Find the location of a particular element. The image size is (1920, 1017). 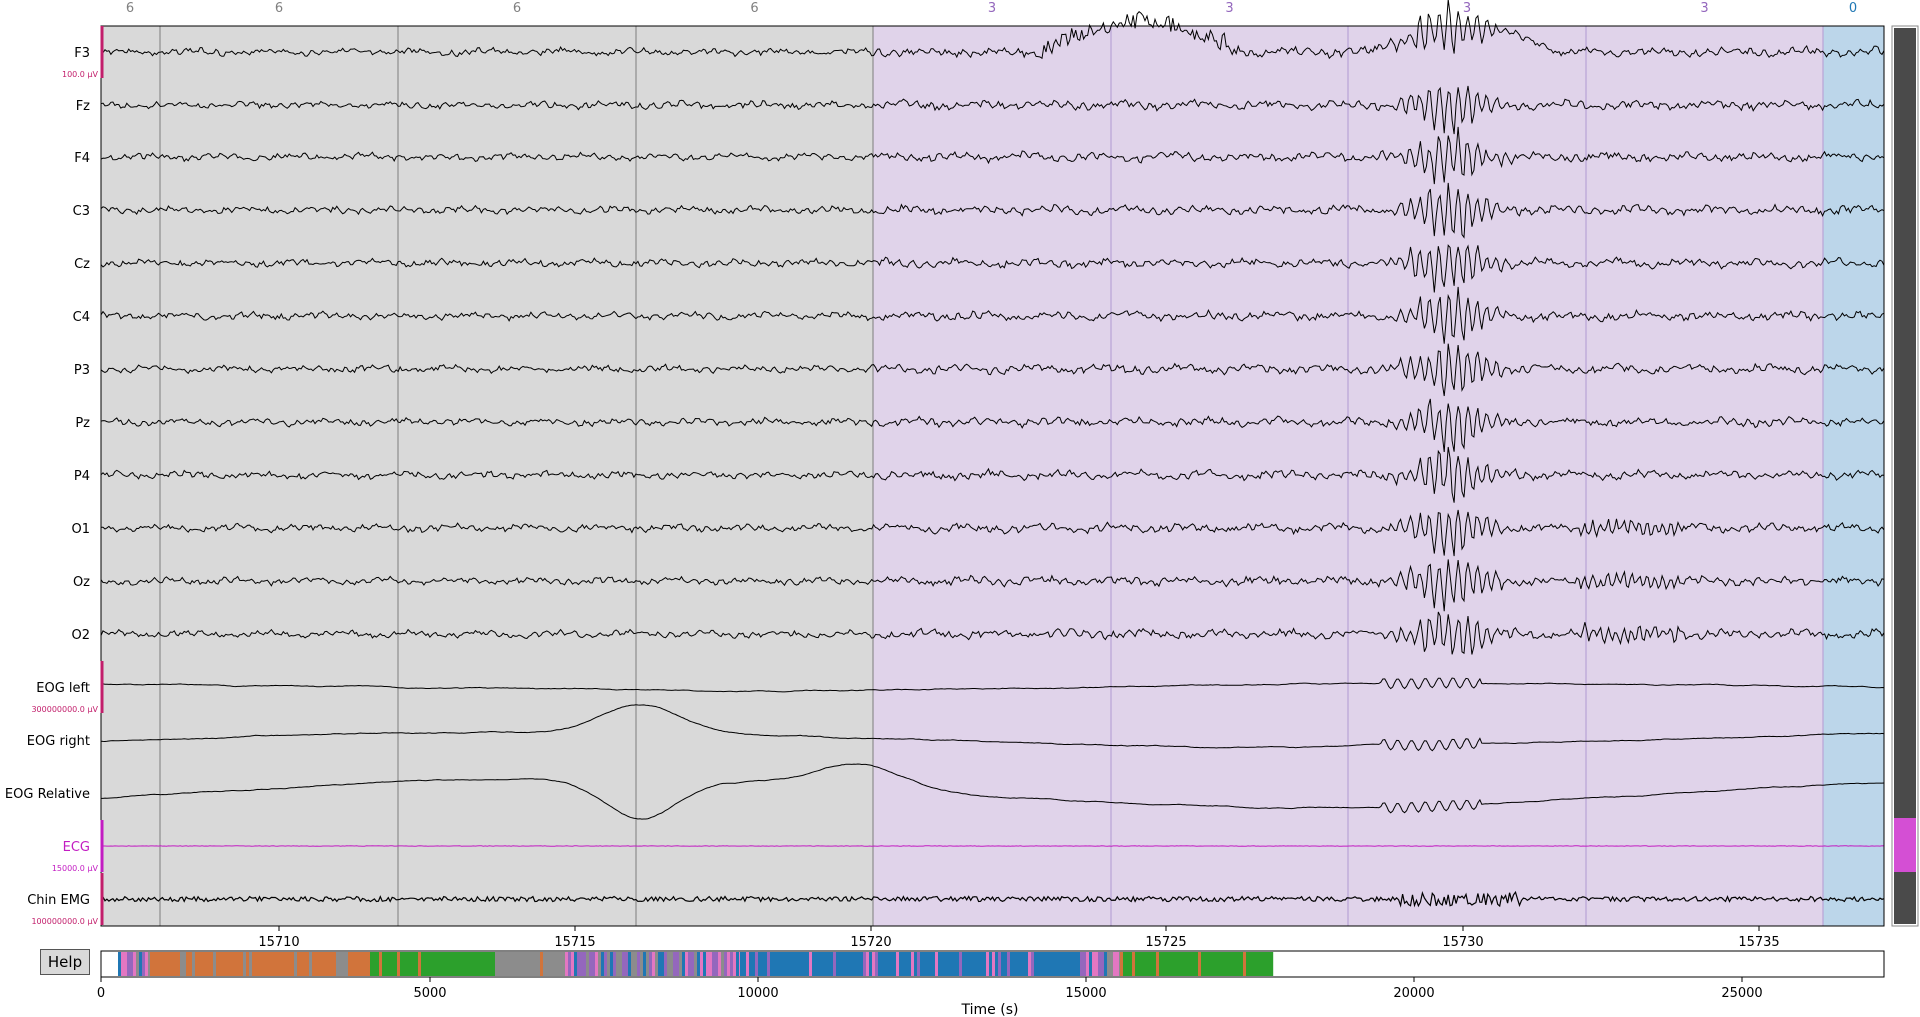

scrollbar-thumb is located at coordinates (1905, 845).